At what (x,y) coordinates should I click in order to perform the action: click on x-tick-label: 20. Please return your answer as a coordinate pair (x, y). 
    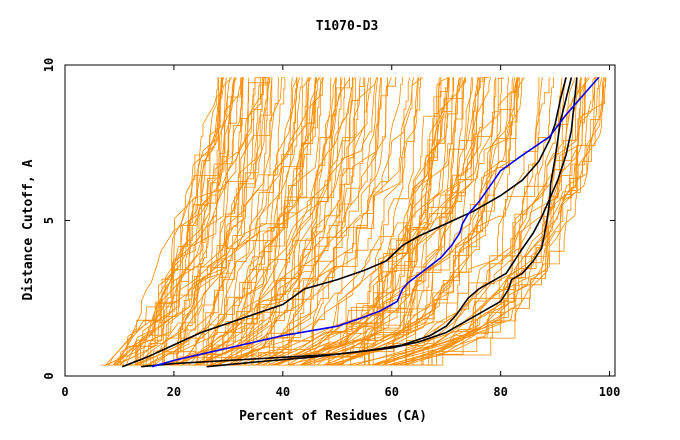
    Looking at the image, I should click on (174, 392).